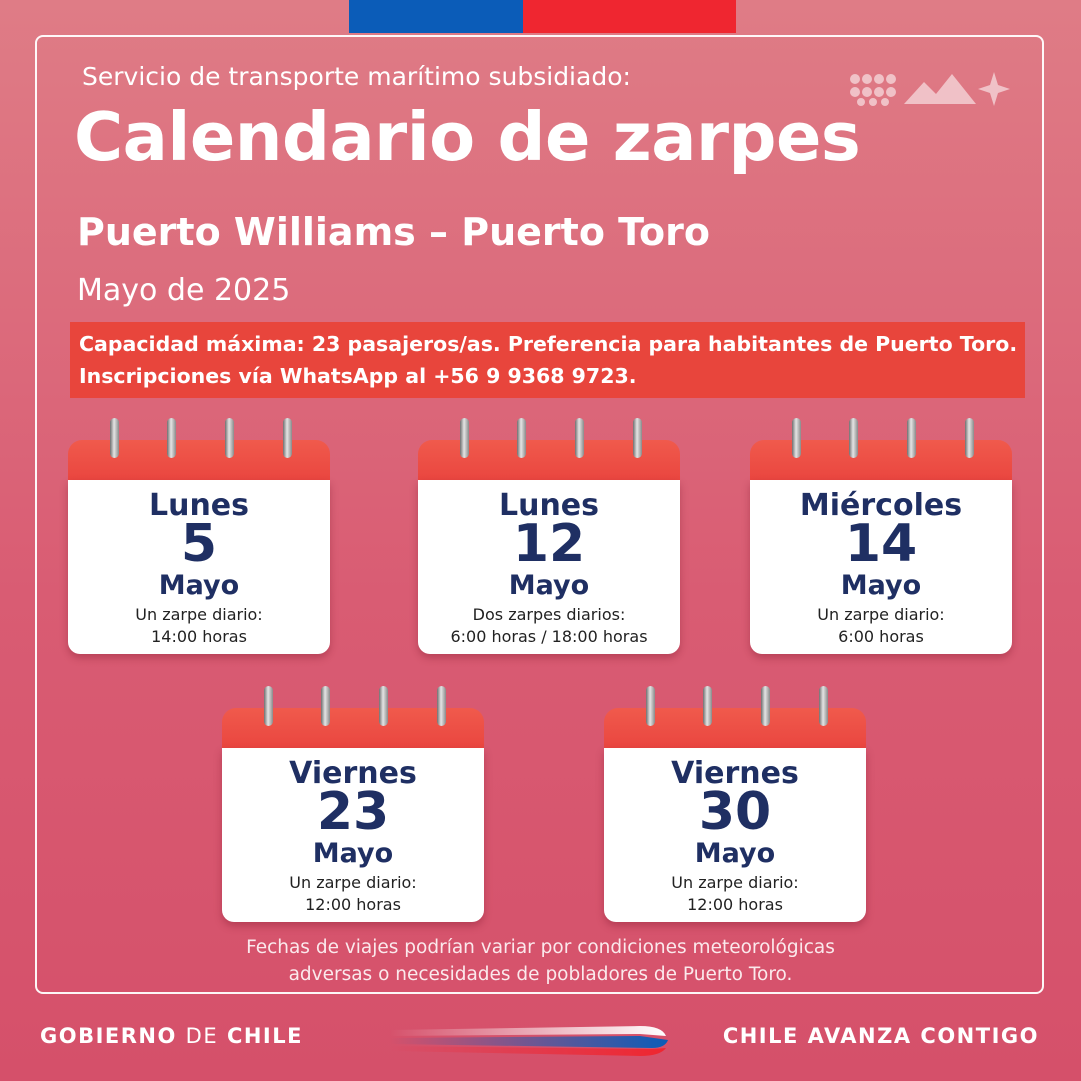 This screenshot has height=1081, width=1081. I want to click on calendar-day-number: 30, so click(735, 812).